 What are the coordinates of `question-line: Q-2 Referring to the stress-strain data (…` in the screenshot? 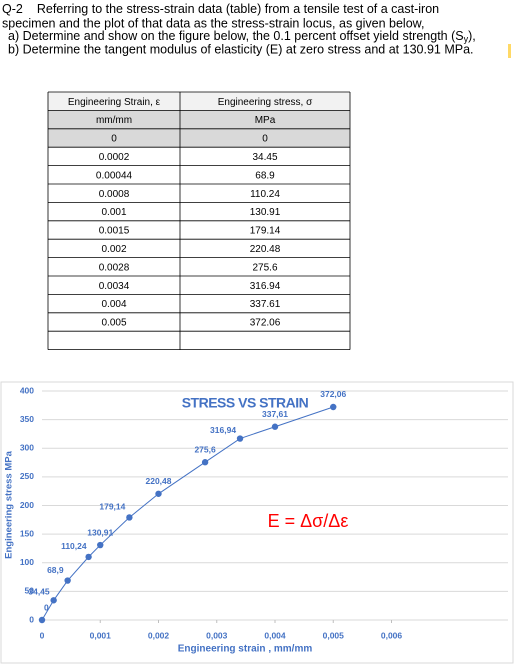 It's located at (220, 9).